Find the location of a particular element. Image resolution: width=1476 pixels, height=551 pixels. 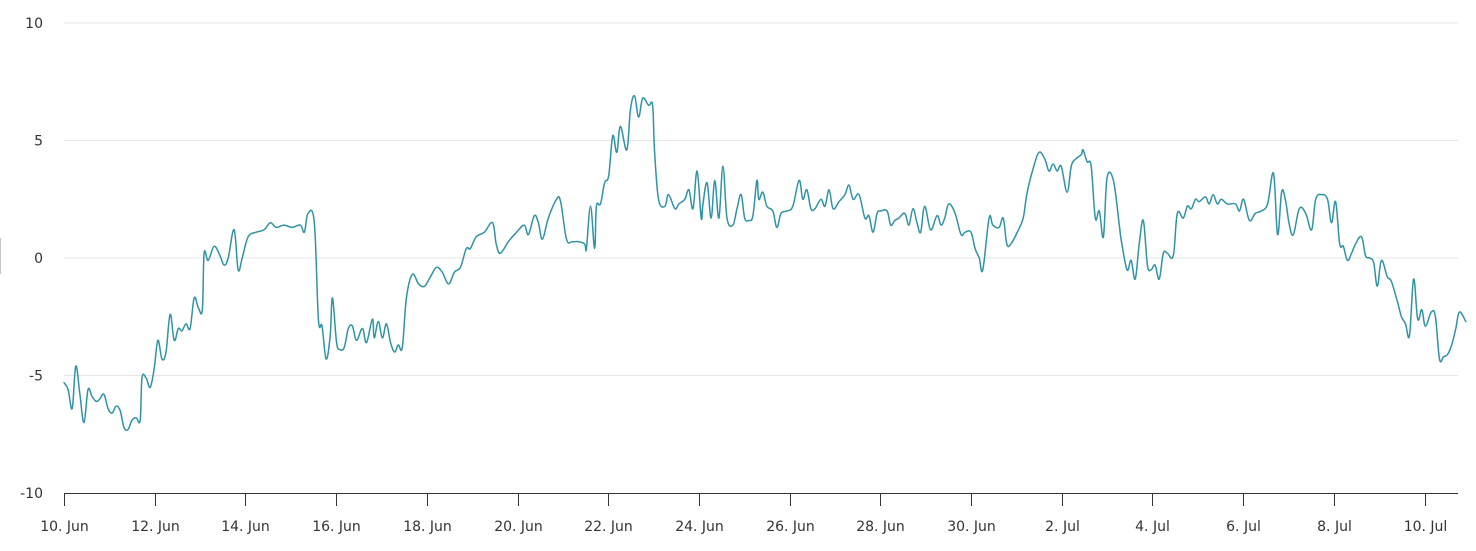

x-tick-label: 6. Jul is located at coordinates (1243, 527).